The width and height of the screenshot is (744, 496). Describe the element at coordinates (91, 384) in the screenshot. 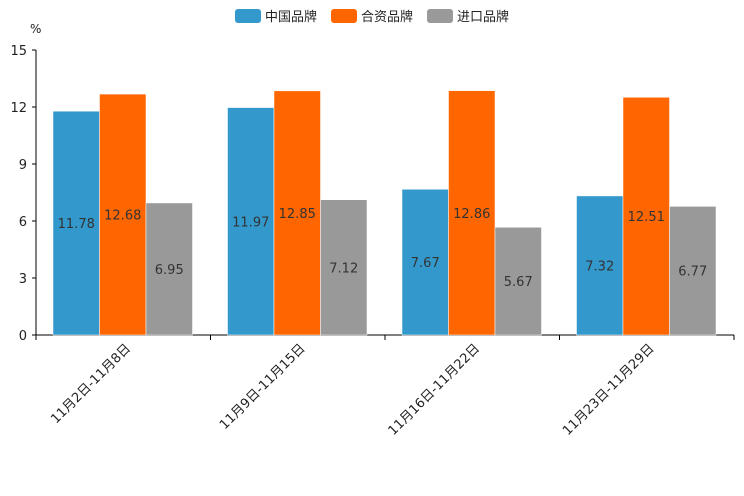

I see `x-category-label: 11月2日-11月8日` at that location.